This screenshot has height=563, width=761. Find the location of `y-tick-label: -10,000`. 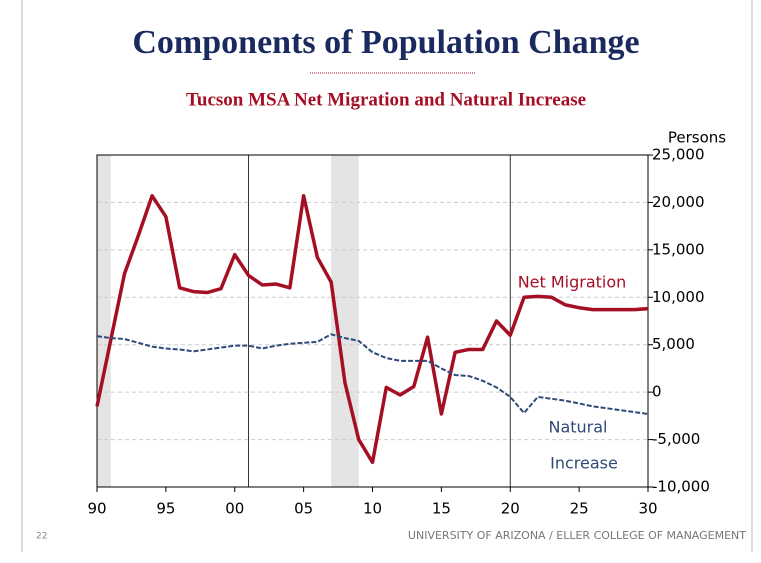

y-tick-label: -10,000 is located at coordinates (681, 487).